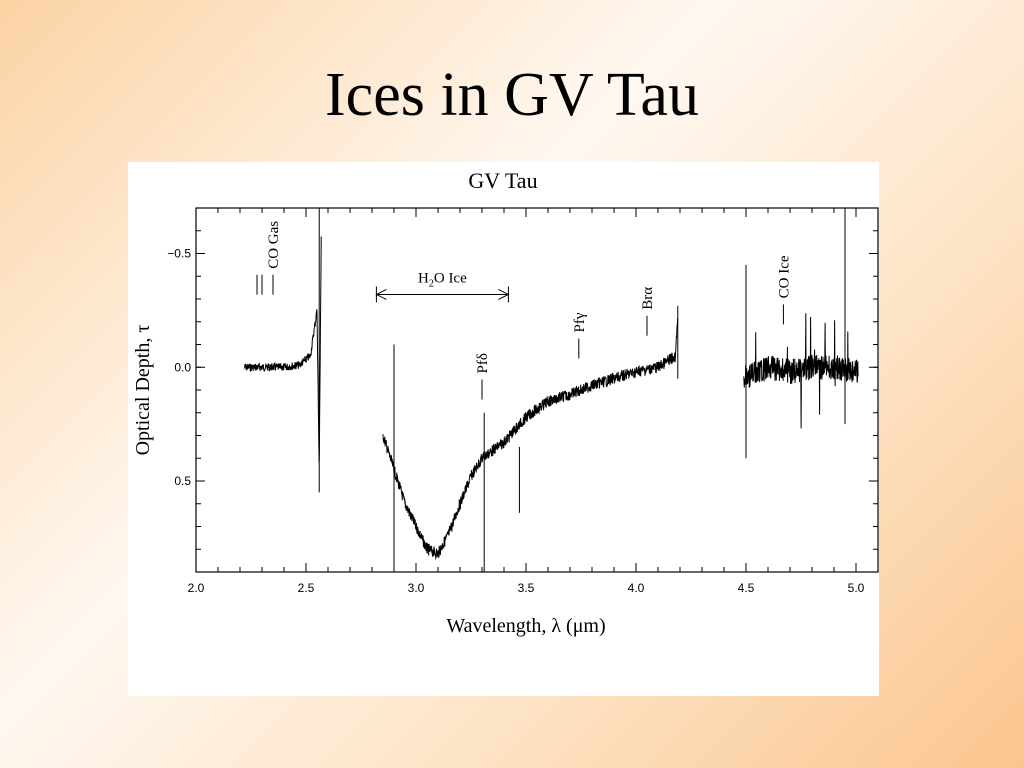 The width and height of the screenshot is (1024, 768). What do you see at coordinates (746, 588) in the screenshot?
I see `x-tick-label: 4.5` at bounding box center [746, 588].